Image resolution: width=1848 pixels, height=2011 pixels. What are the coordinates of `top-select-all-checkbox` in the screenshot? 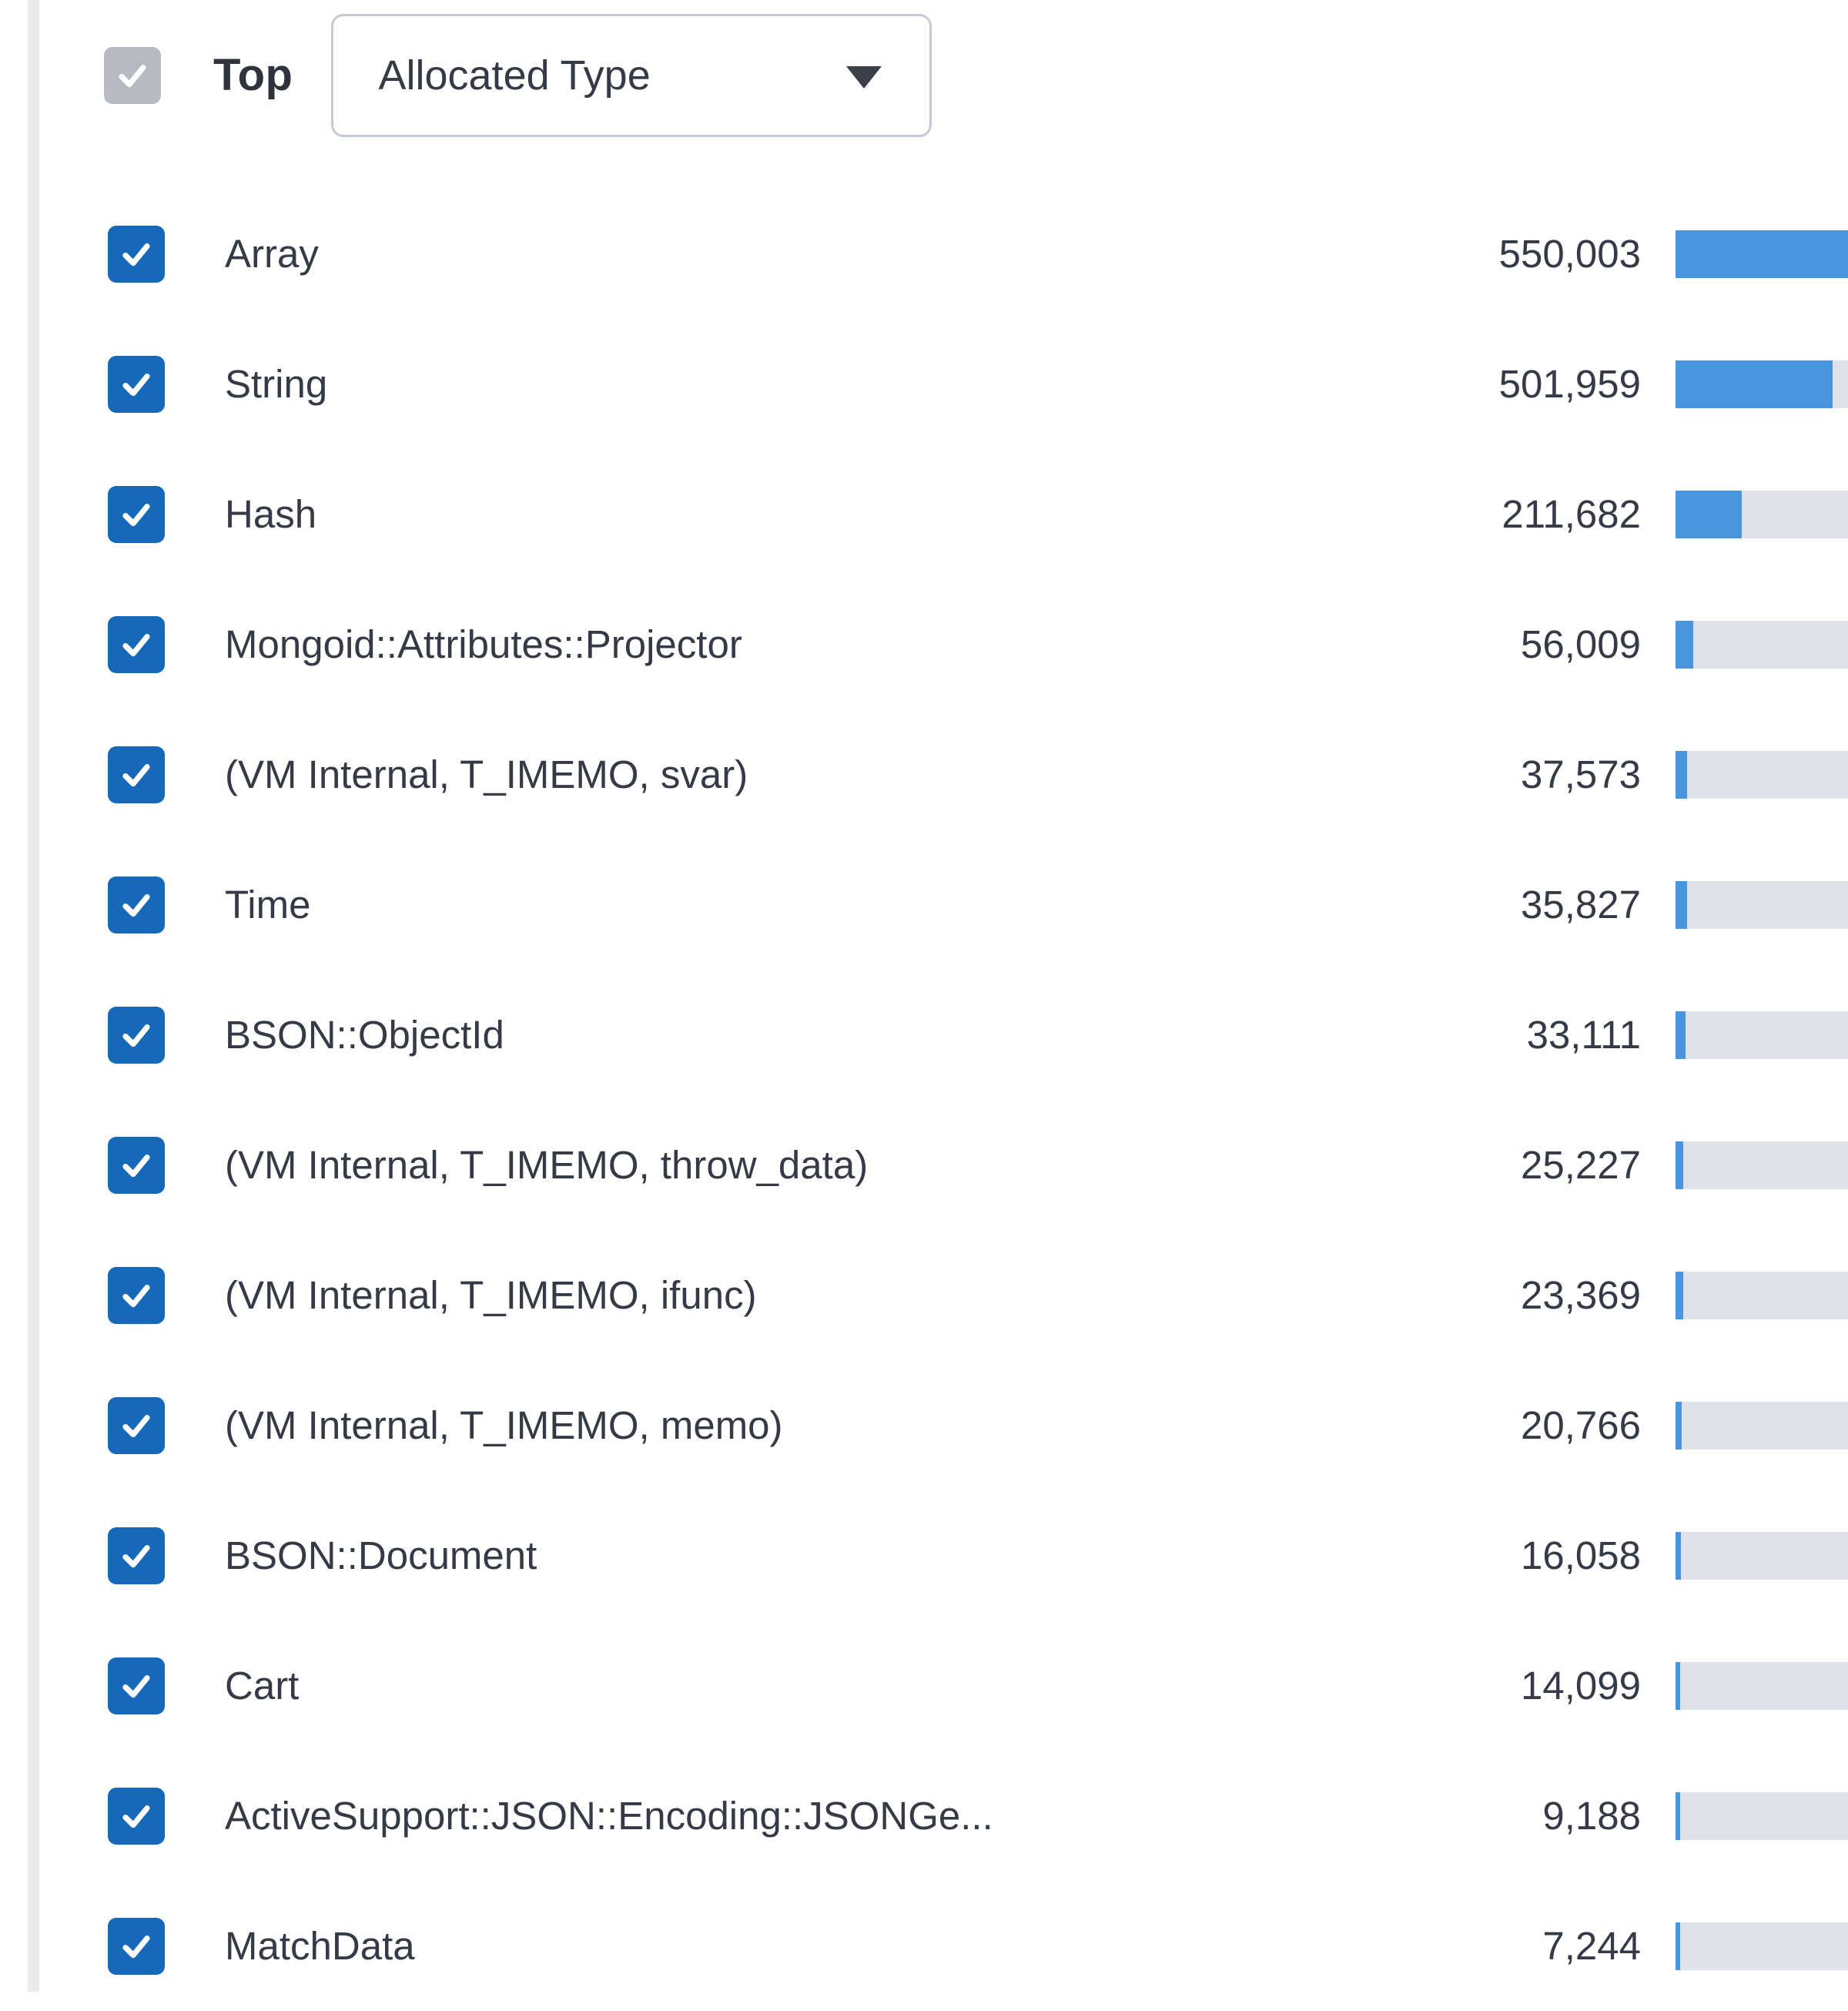 It's located at (132, 75).